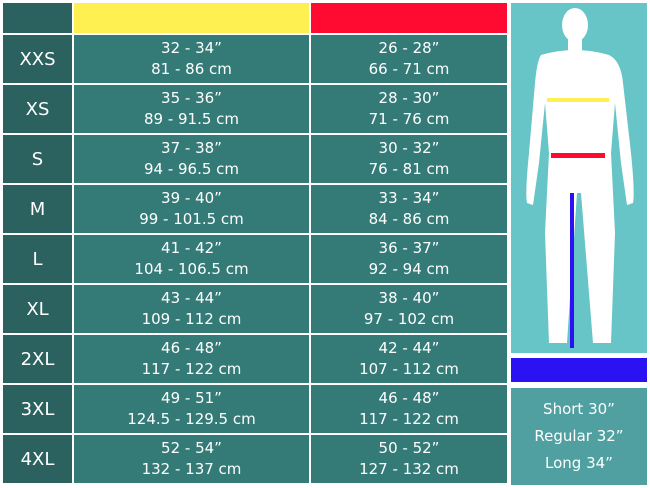 Image resolution: width=650 pixels, height=488 pixels. I want to click on chest-cm: 117 - 122 cm, so click(191, 369).